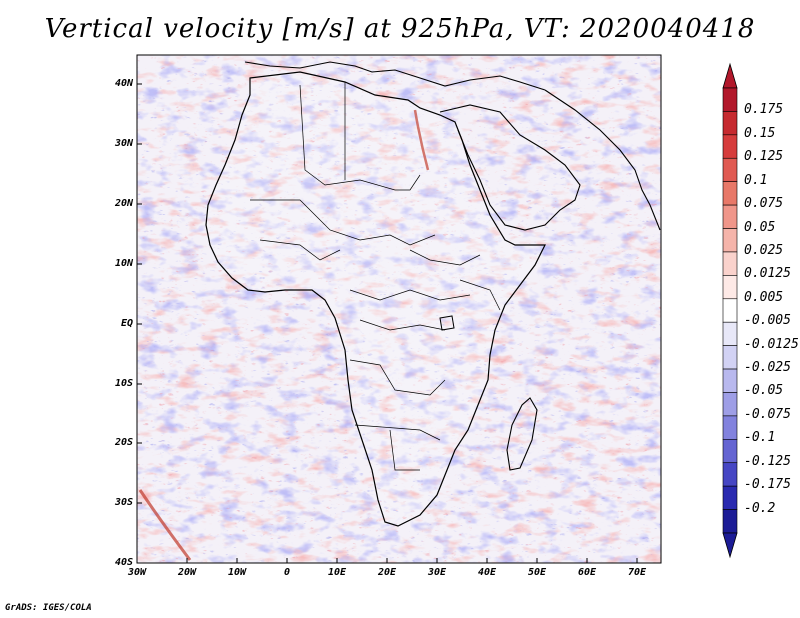 The image size is (800, 618). What do you see at coordinates (767, 414) in the screenshot?
I see `colorbar-label: -0.075` at bounding box center [767, 414].